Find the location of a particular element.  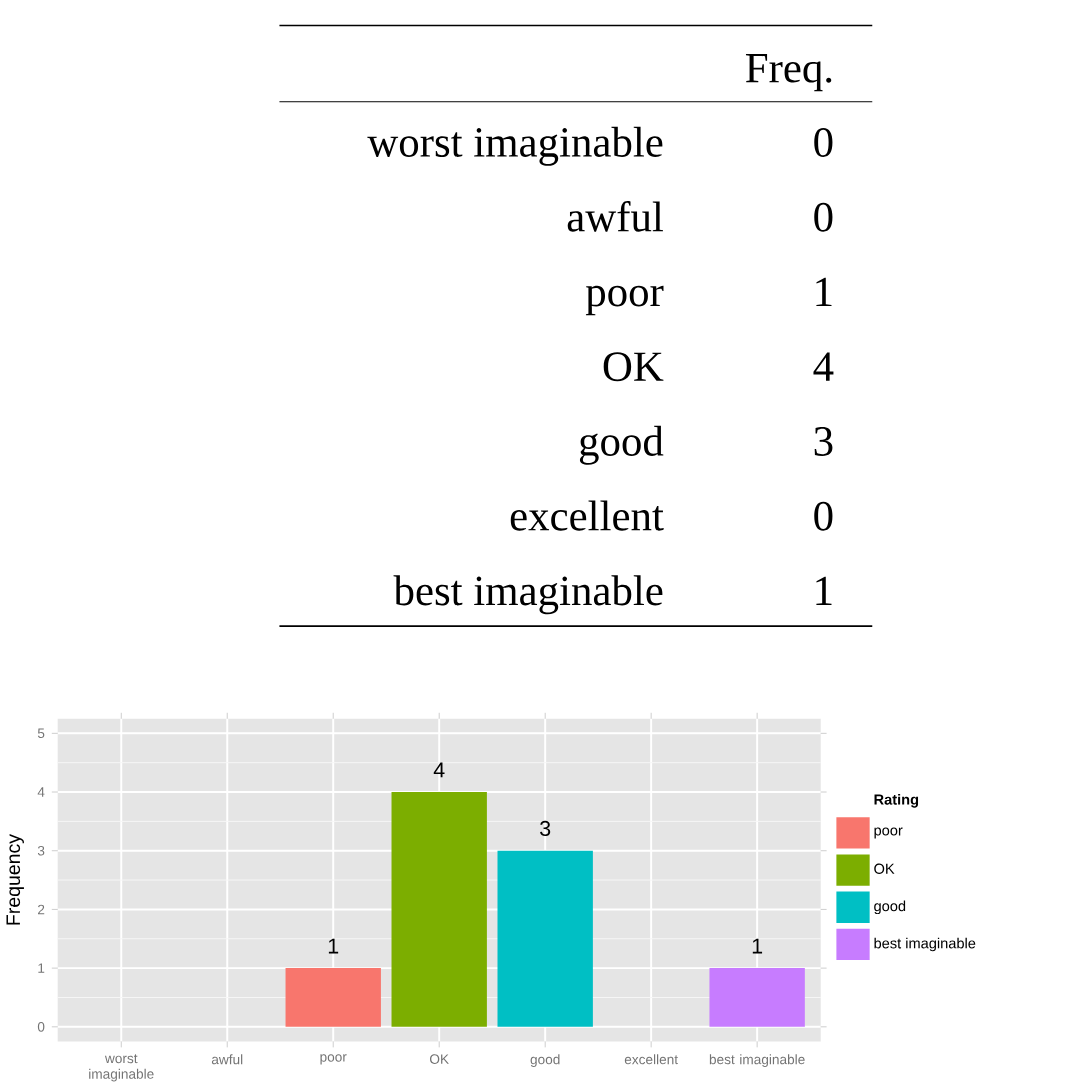

category-label: best imaginable is located at coordinates (528, 595).